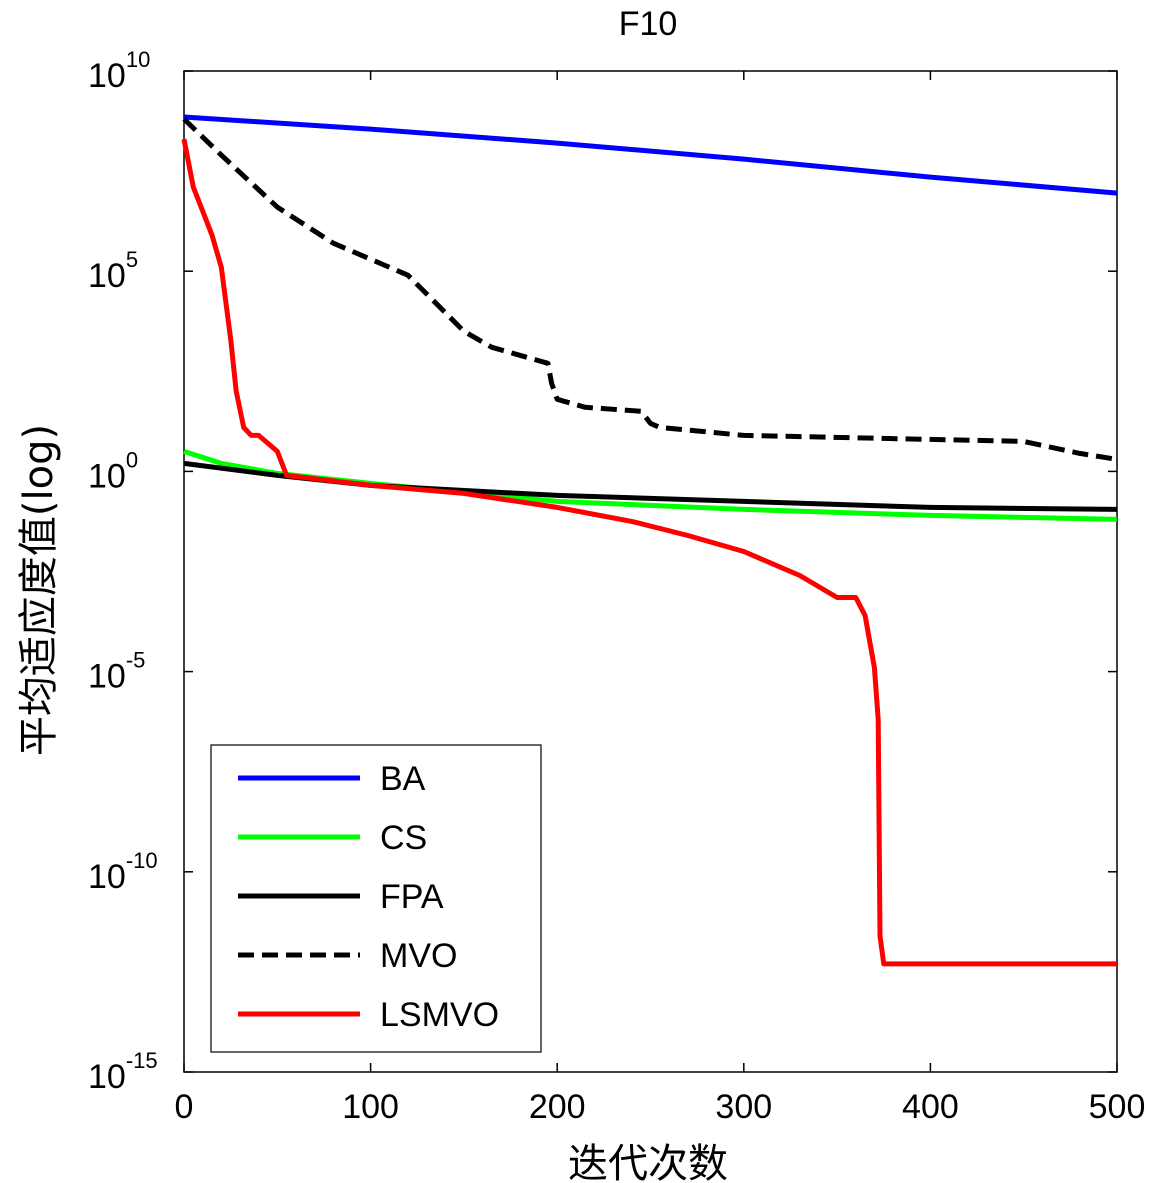  What do you see at coordinates (648, 1162) in the screenshot?
I see `x-axis-label: 迭代次数` at bounding box center [648, 1162].